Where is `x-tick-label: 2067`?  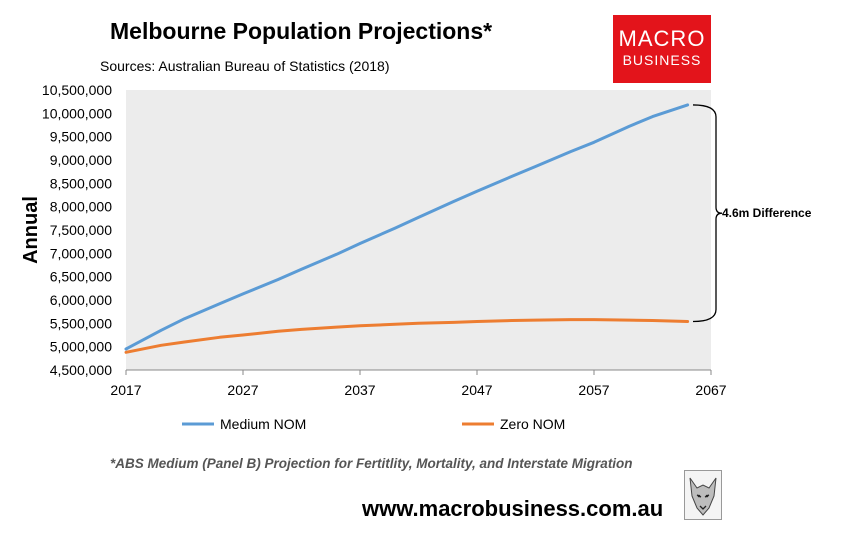
x-tick-label: 2067 is located at coordinates (710, 390).